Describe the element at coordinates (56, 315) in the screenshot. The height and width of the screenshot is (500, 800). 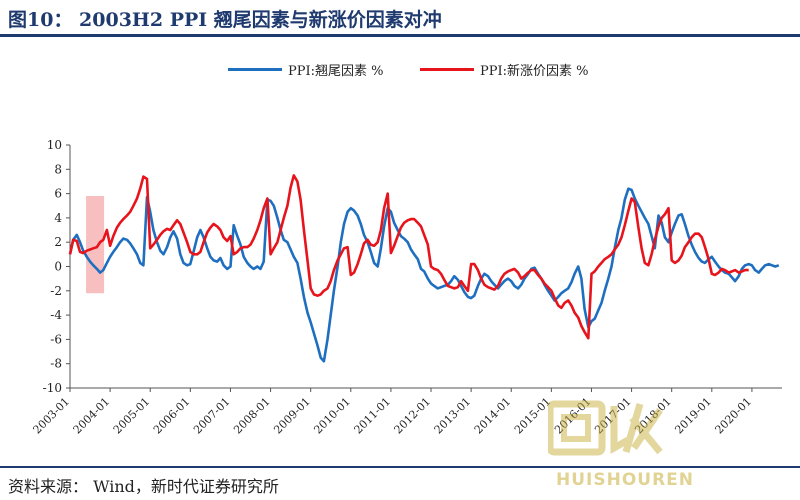
I see `y-tick-label: -4` at that location.